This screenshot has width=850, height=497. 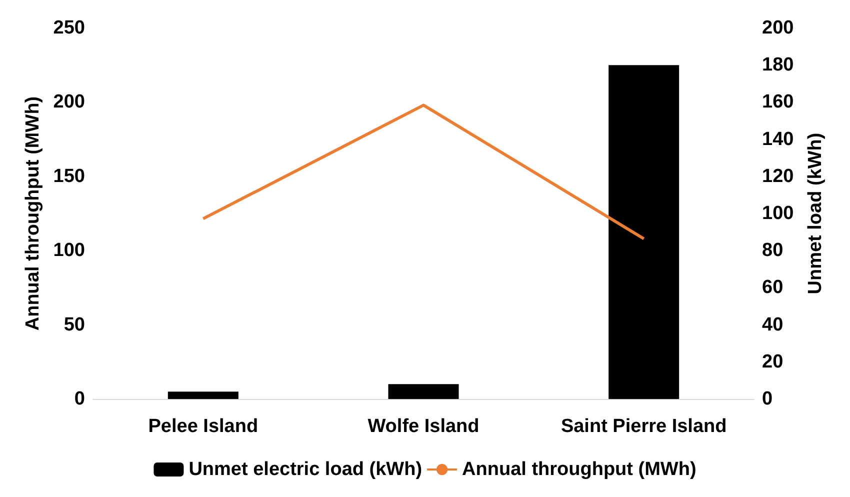 I want to click on y2-tick-label: 40, so click(x=773, y=325).